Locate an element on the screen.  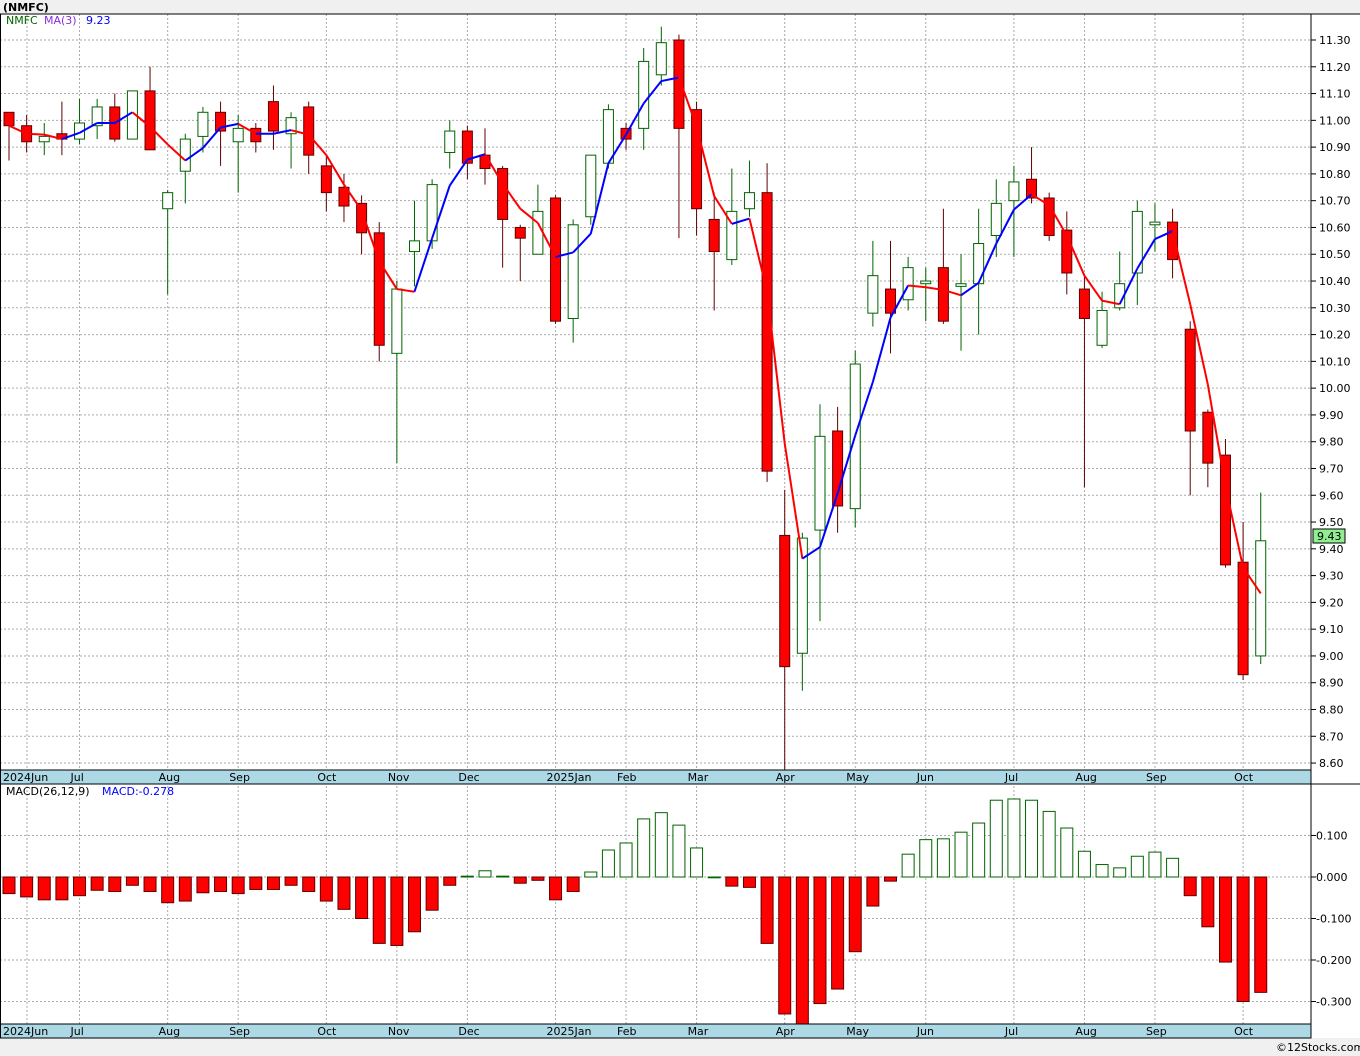
price-x-tick-label: 2025Jan is located at coordinates (569, 777).